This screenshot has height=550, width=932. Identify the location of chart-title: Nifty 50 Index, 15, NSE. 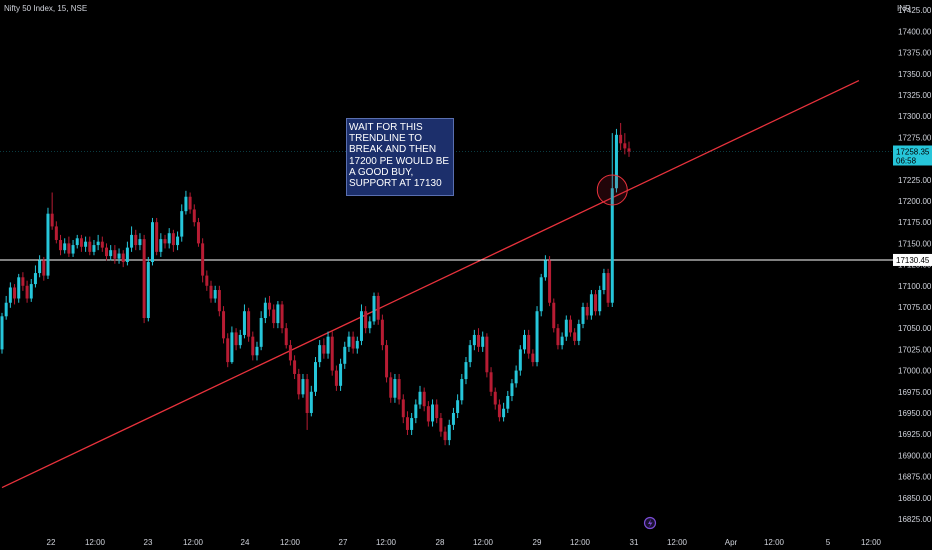
(46, 8).